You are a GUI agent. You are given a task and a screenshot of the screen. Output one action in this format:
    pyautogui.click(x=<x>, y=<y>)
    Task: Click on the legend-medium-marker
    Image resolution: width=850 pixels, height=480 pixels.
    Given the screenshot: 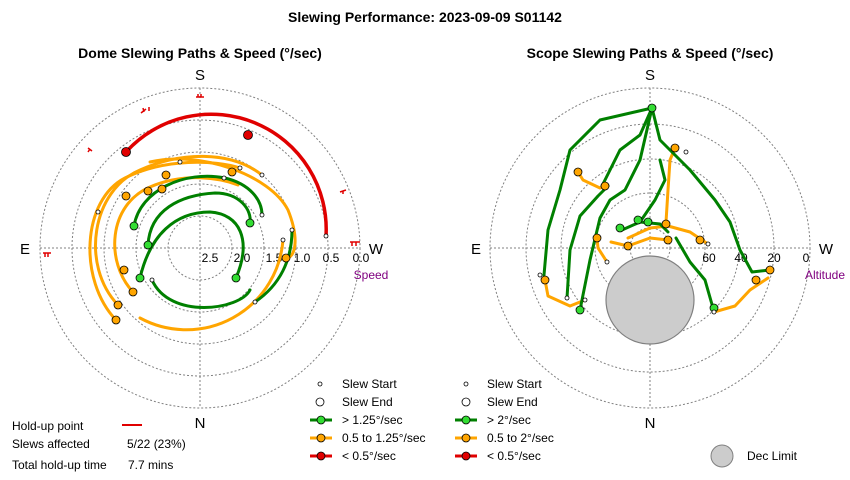 What is the action you would take?
    pyautogui.click(x=466, y=438)
    